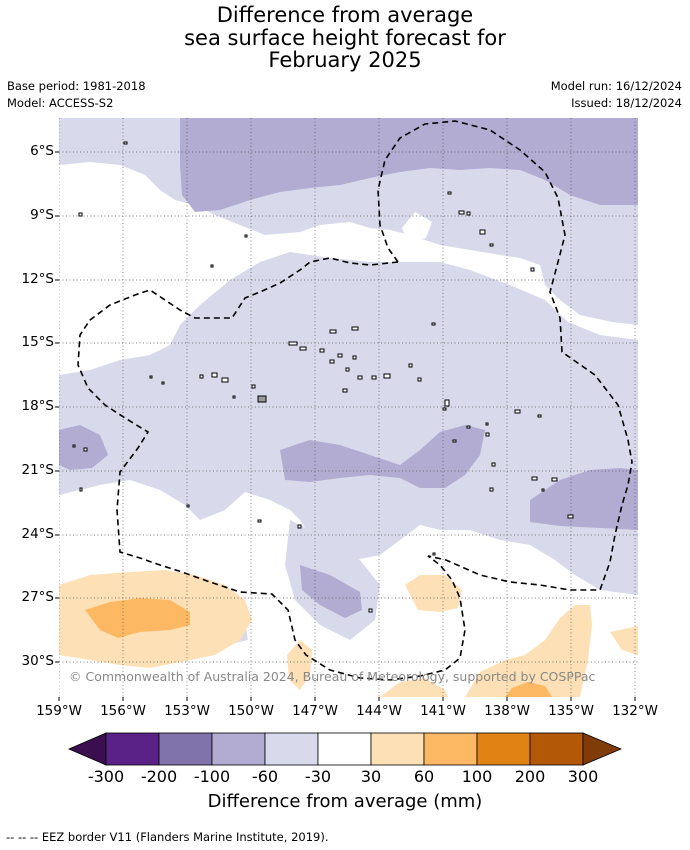 The width and height of the screenshot is (690, 850). What do you see at coordinates (433, 593) in the screenshot?
I see `contour-pos30-mid` at bounding box center [433, 593].